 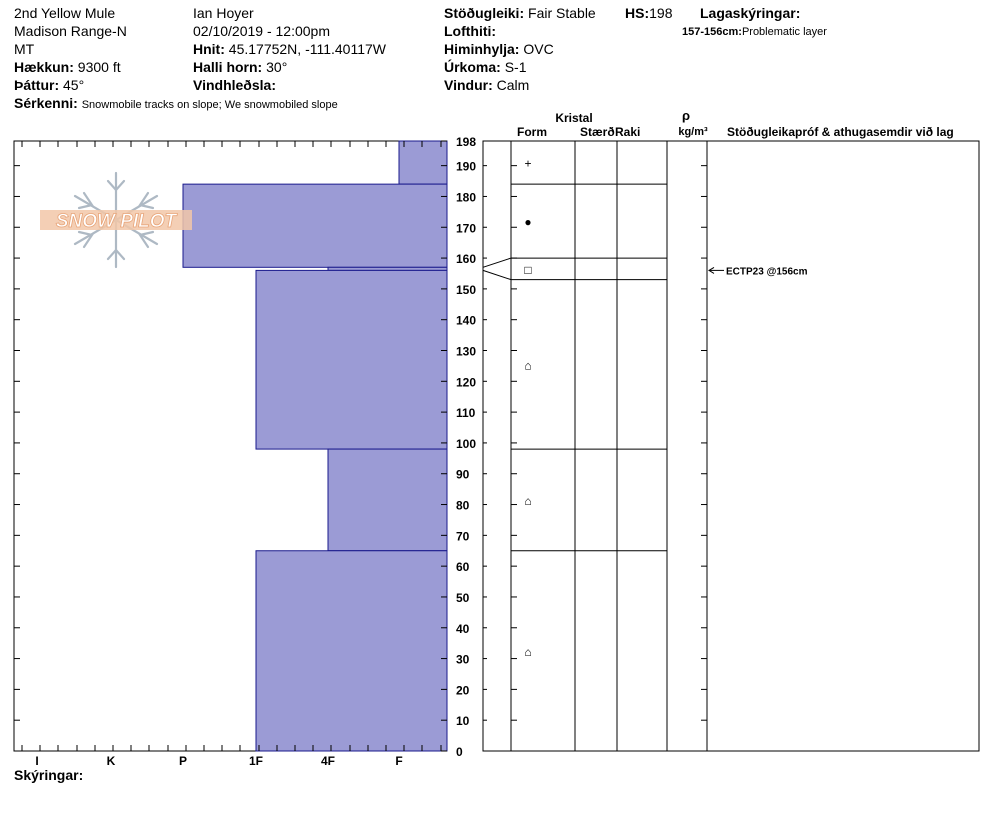 I want to click on sky-row: Himinhylja: OVC, so click(x=499, y=49).